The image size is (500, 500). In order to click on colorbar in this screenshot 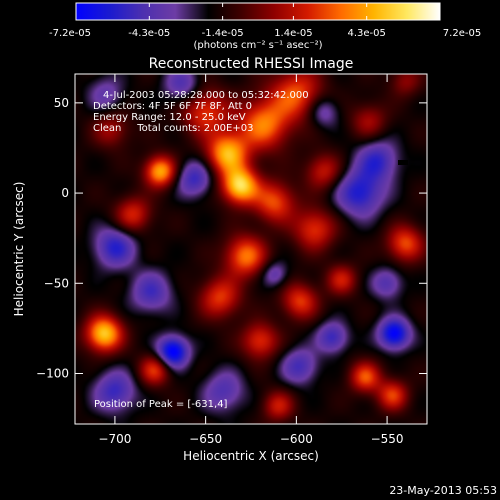, I will do `click(258, 11)`.